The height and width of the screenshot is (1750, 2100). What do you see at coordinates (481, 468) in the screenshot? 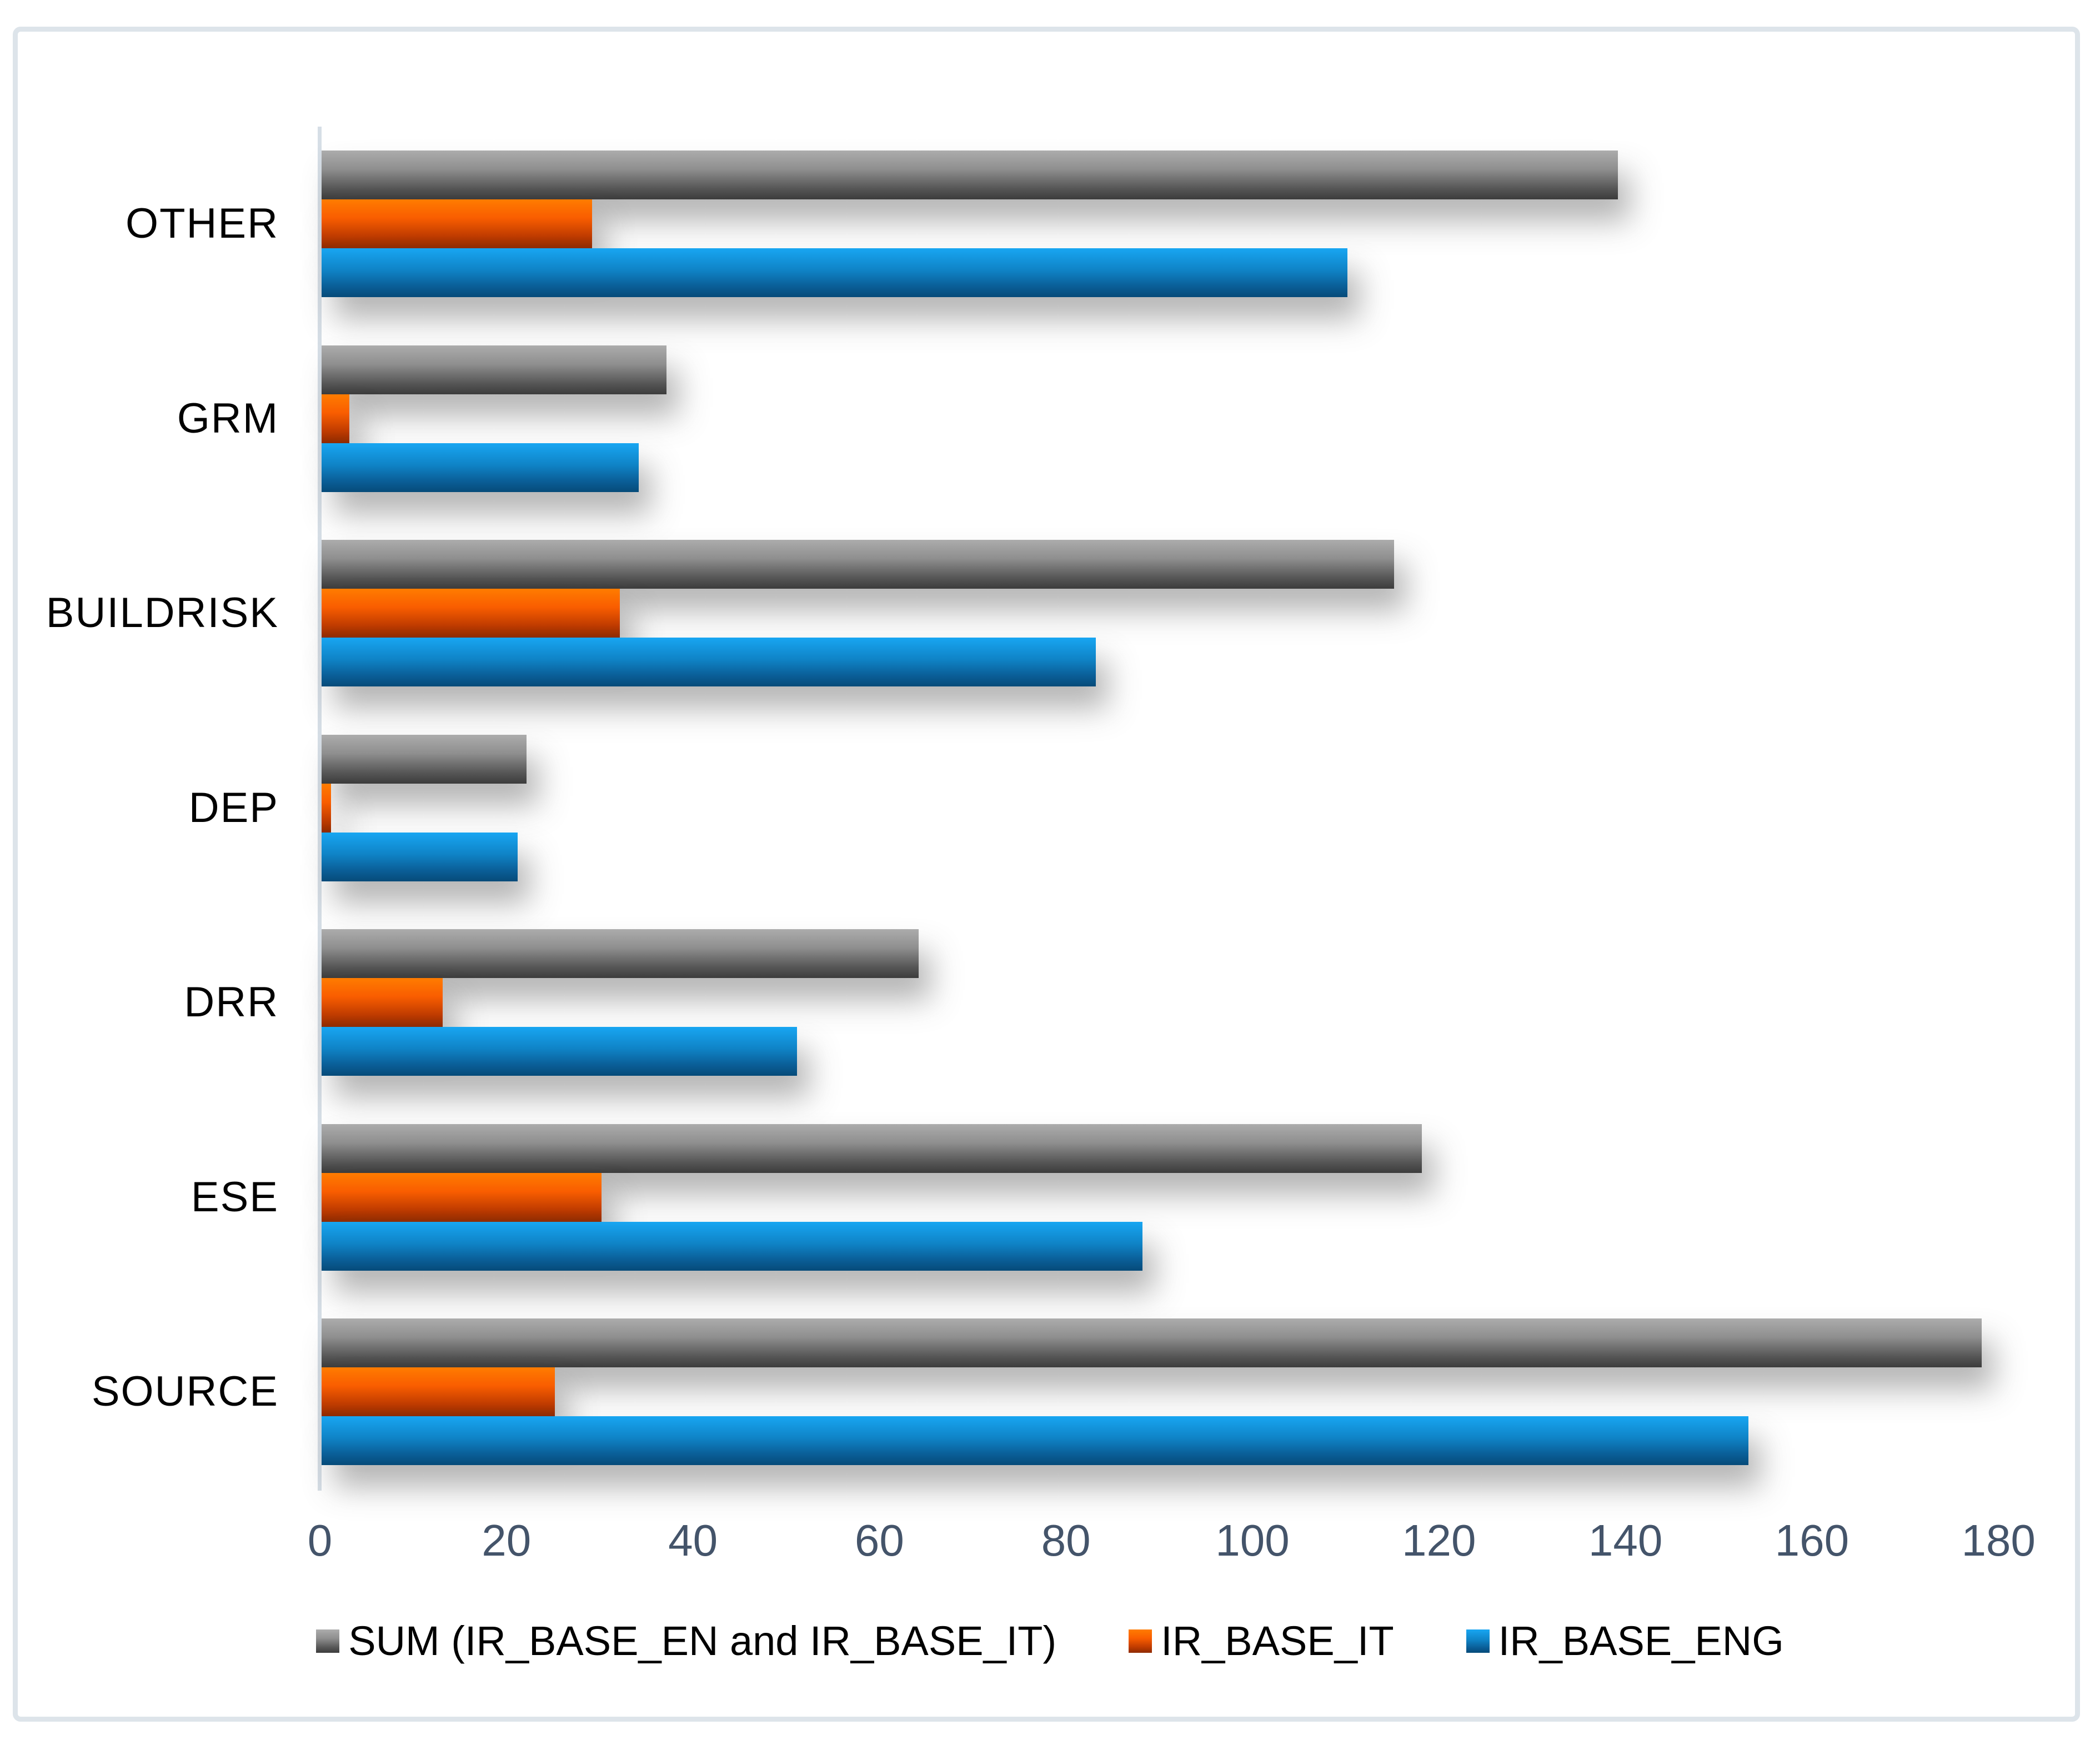
I see `bar-eng-grm` at bounding box center [481, 468].